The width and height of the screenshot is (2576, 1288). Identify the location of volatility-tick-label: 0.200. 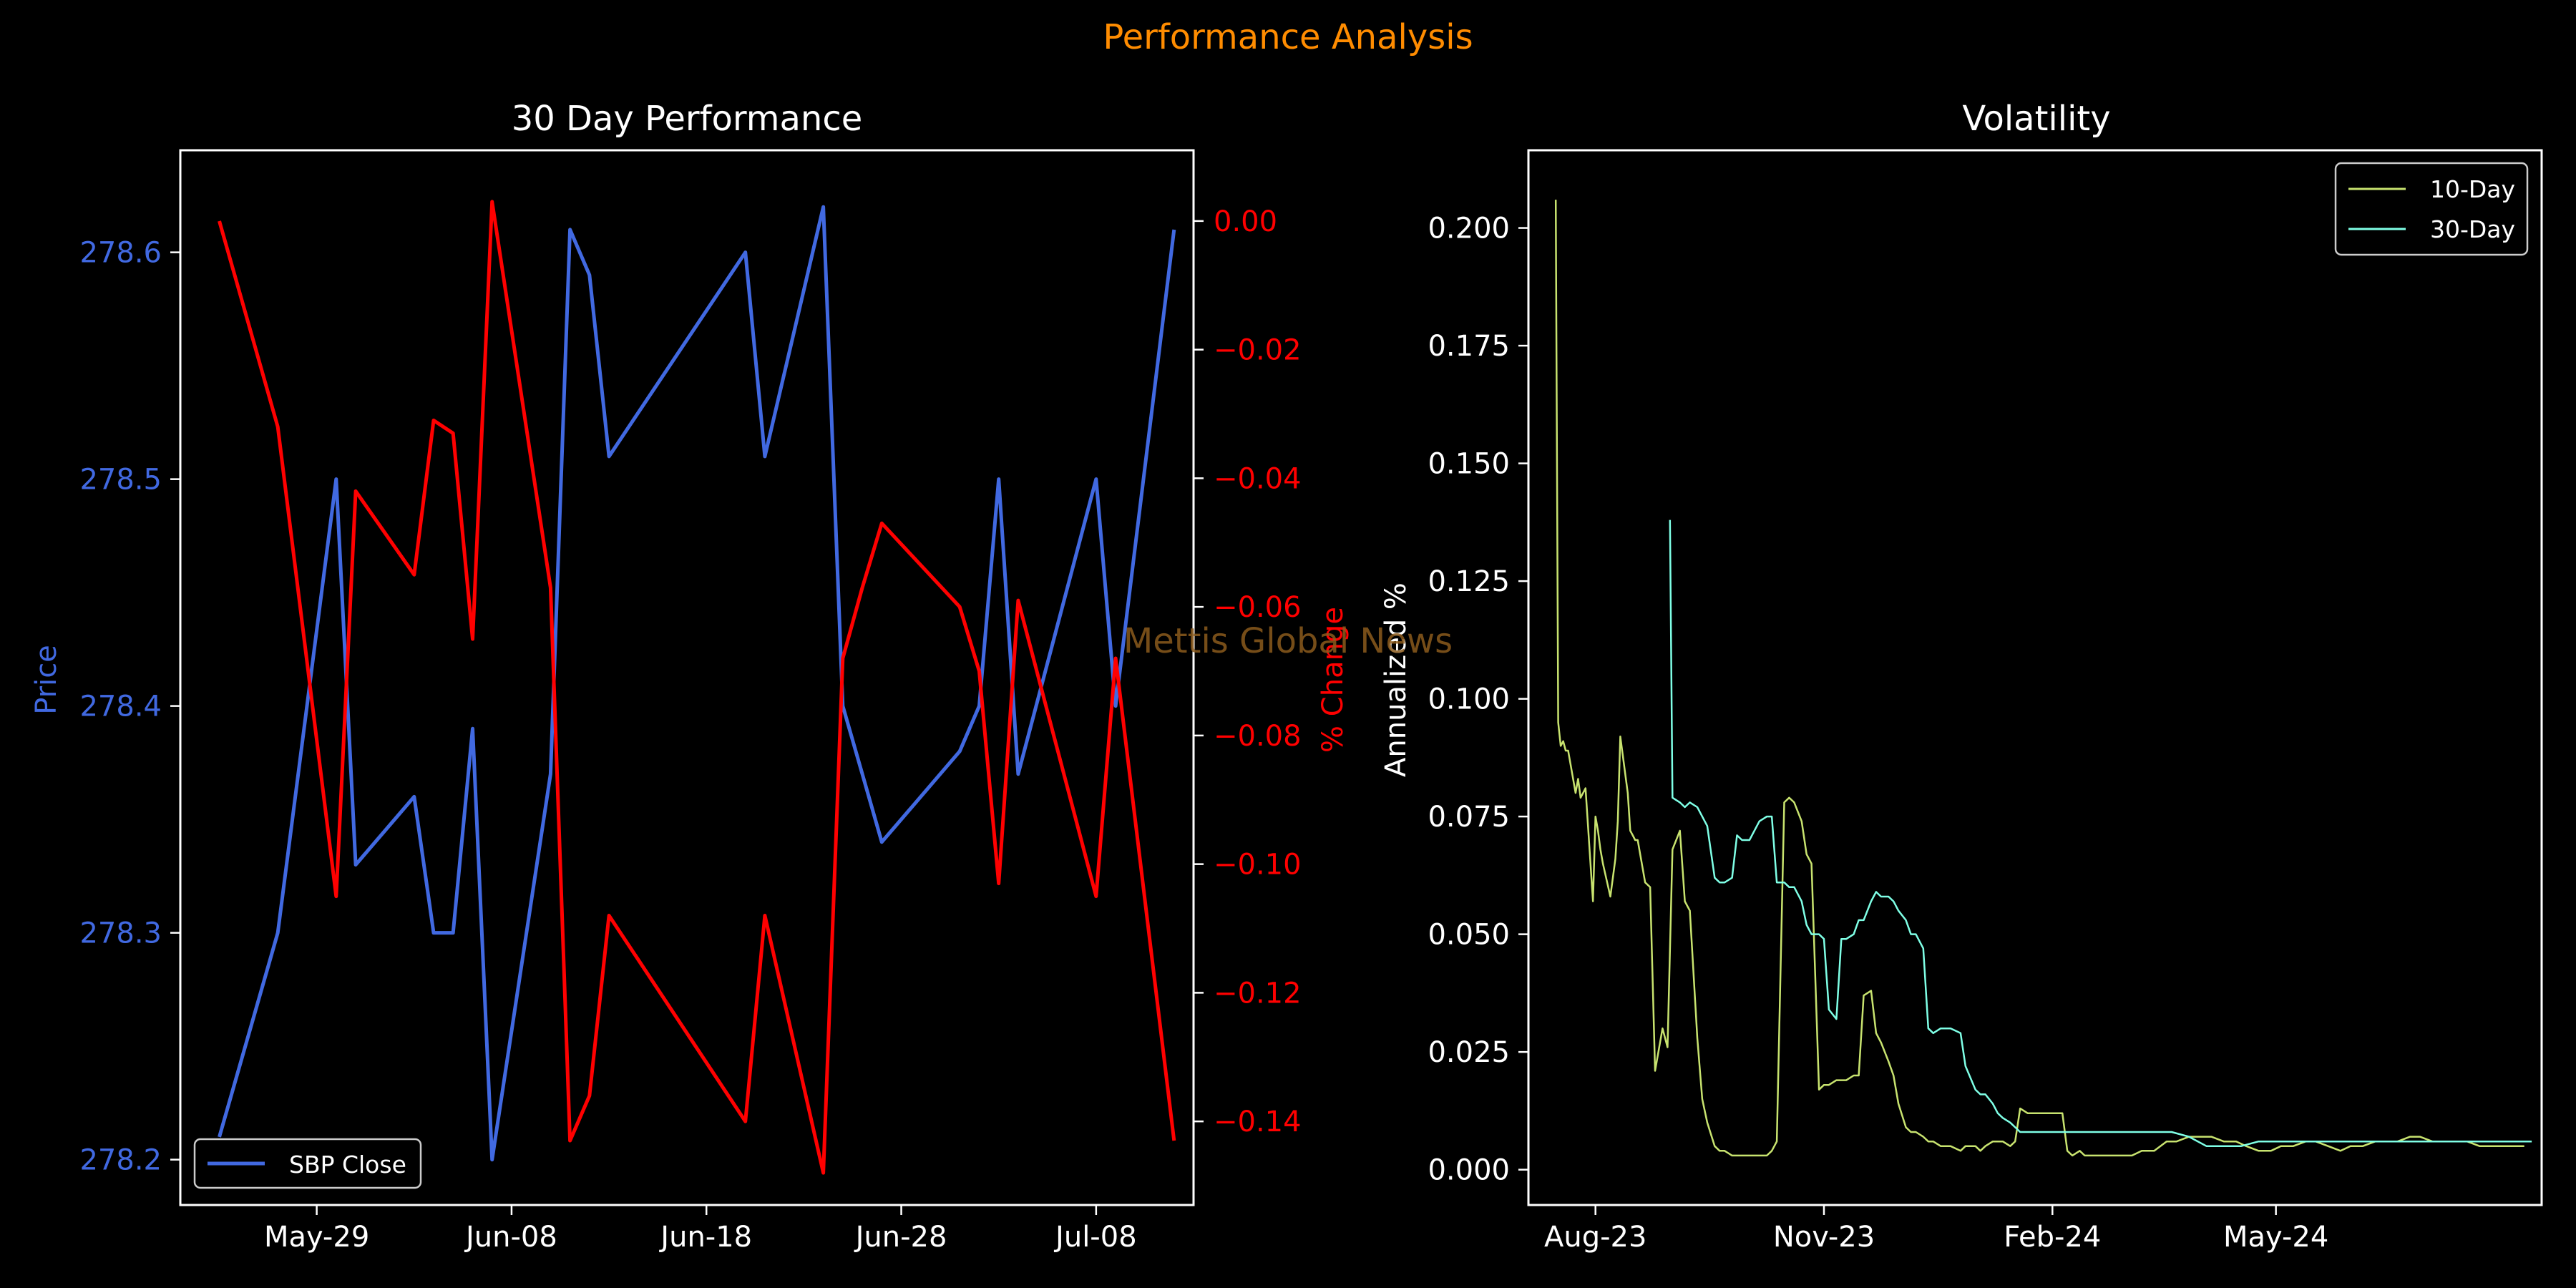
(1469, 229).